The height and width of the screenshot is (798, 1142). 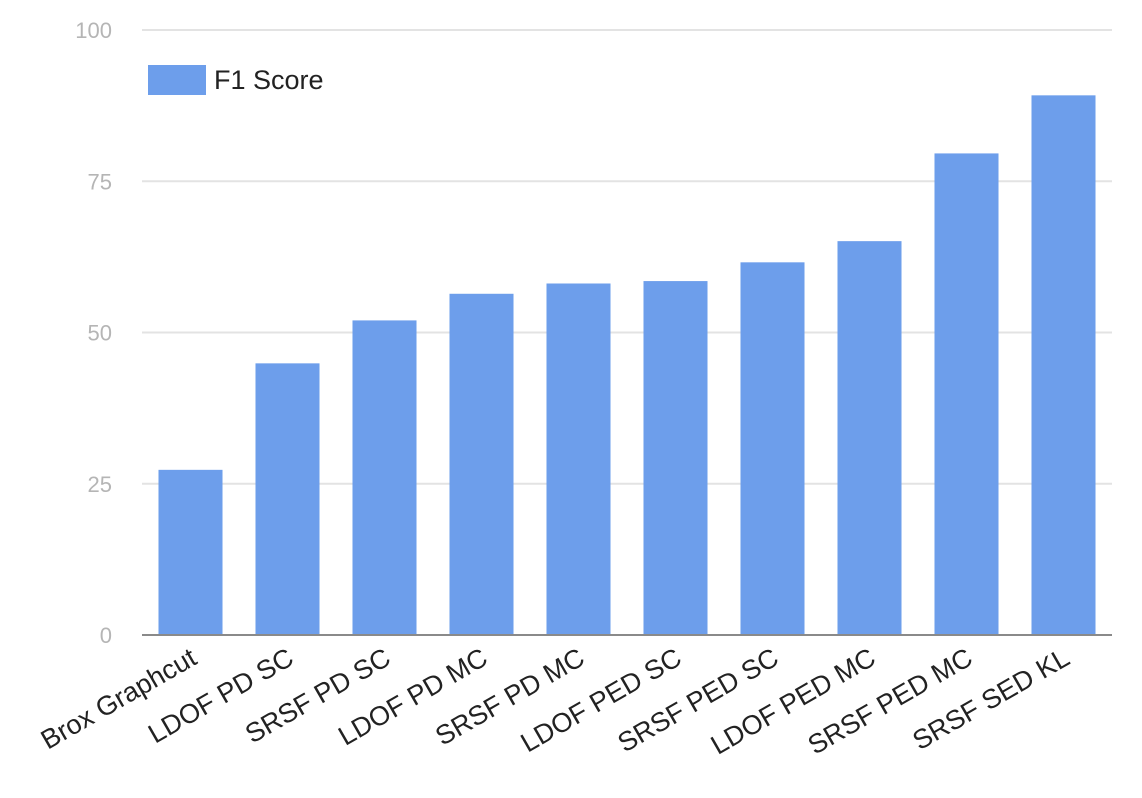 I want to click on y-tick-label-100: 100, so click(x=93, y=30).